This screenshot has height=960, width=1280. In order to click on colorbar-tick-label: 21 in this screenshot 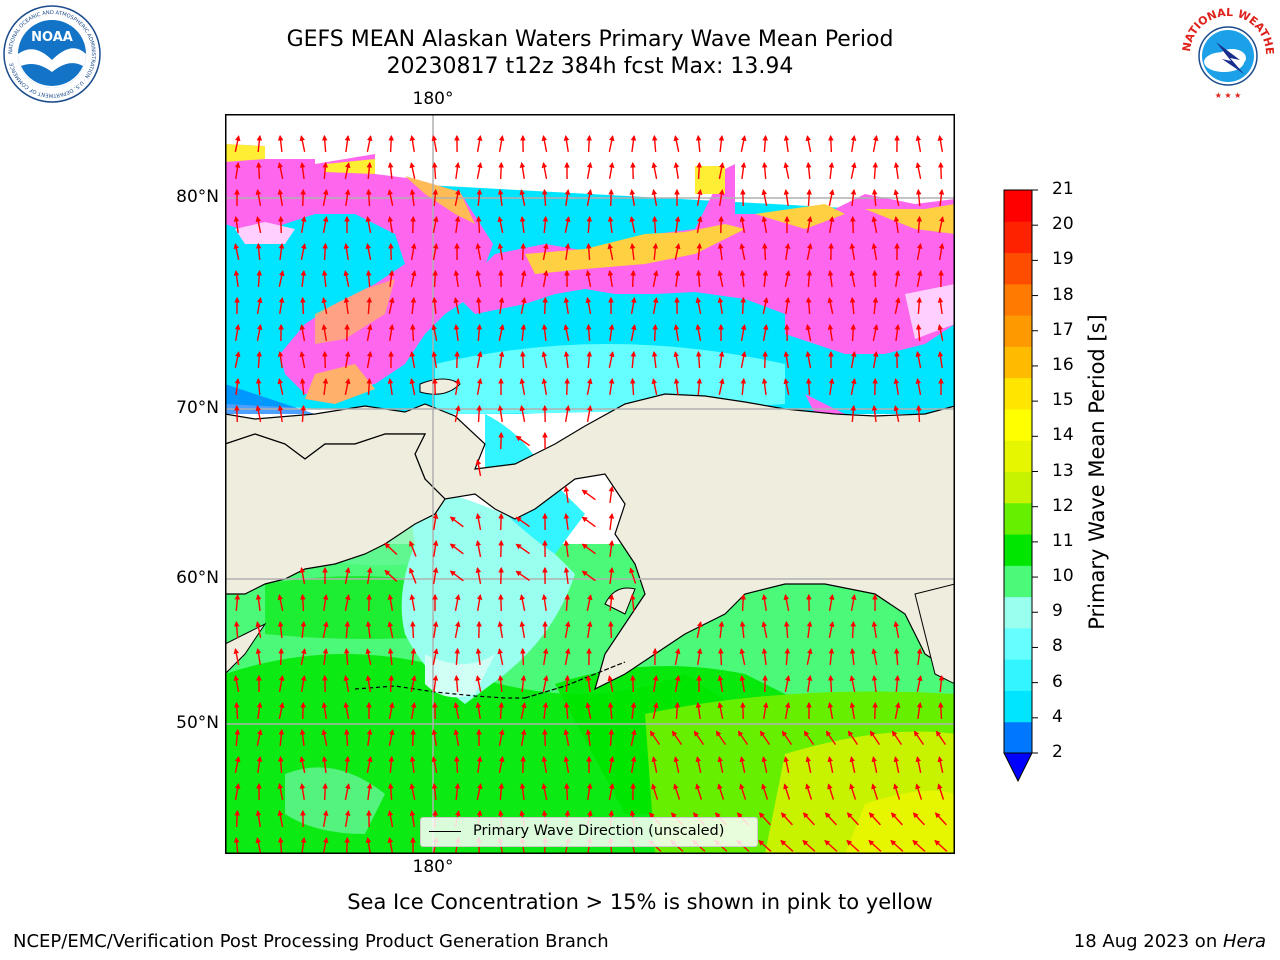, I will do `click(1063, 189)`.